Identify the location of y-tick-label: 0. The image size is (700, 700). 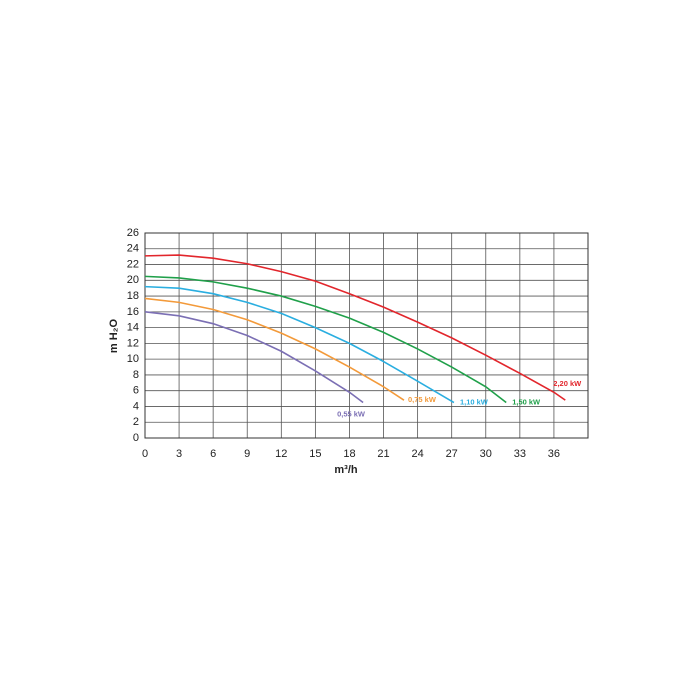
(136, 438).